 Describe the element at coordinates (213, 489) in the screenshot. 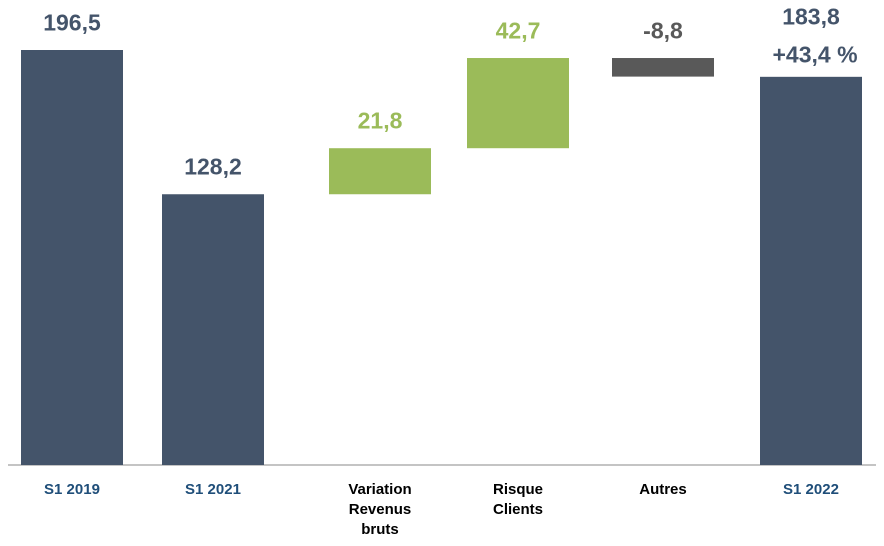

I see `x-tick-label: S1 2021` at that location.